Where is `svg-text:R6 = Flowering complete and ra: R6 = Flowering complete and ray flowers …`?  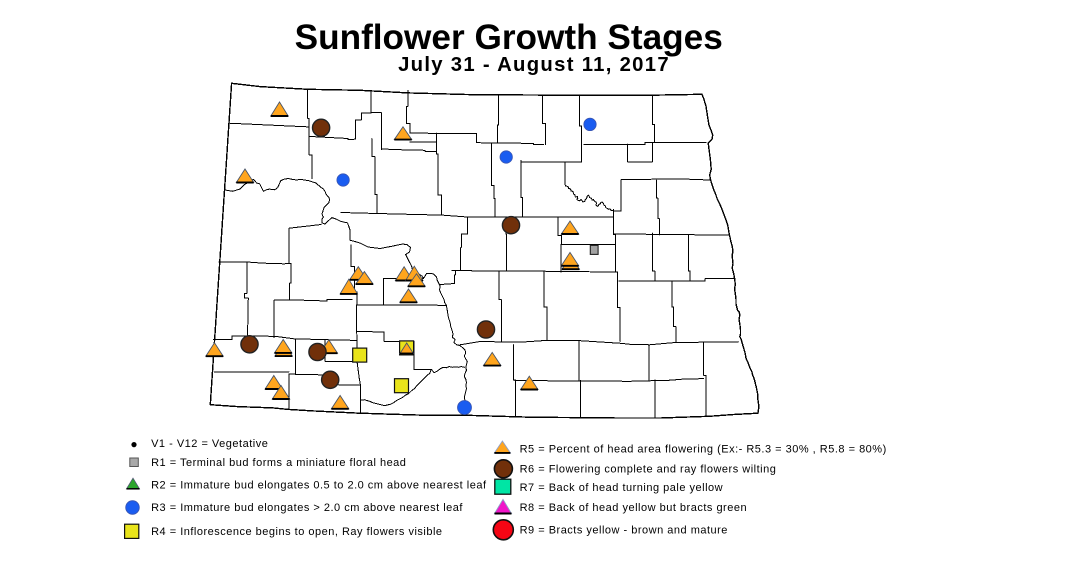
svg-text:R6 = Flowering complete and ra: R6 = Flowering complete and ray flowers … is located at coordinates (648, 469).